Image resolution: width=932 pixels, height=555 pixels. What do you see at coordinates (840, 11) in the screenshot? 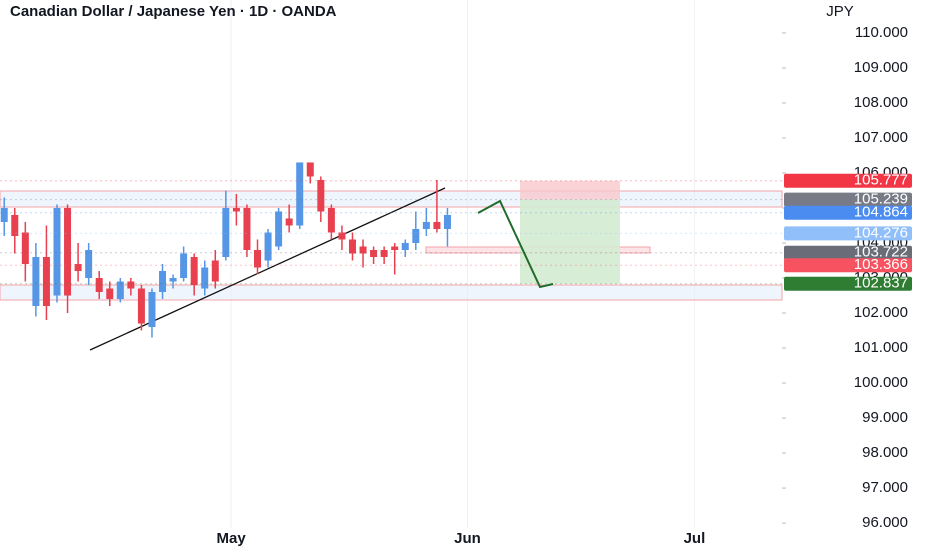
I see `axis-unit: JPY` at bounding box center [840, 11].